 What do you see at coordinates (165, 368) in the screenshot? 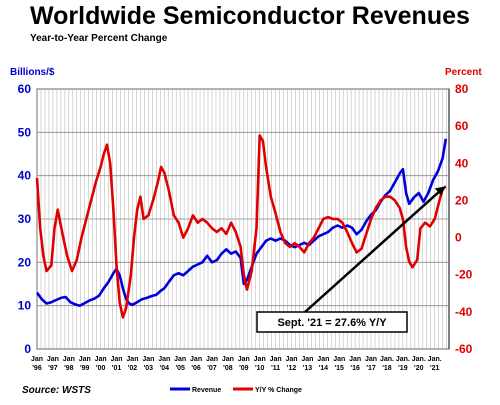
I see `x-tick-label-year: '04` at bounding box center [165, 368].